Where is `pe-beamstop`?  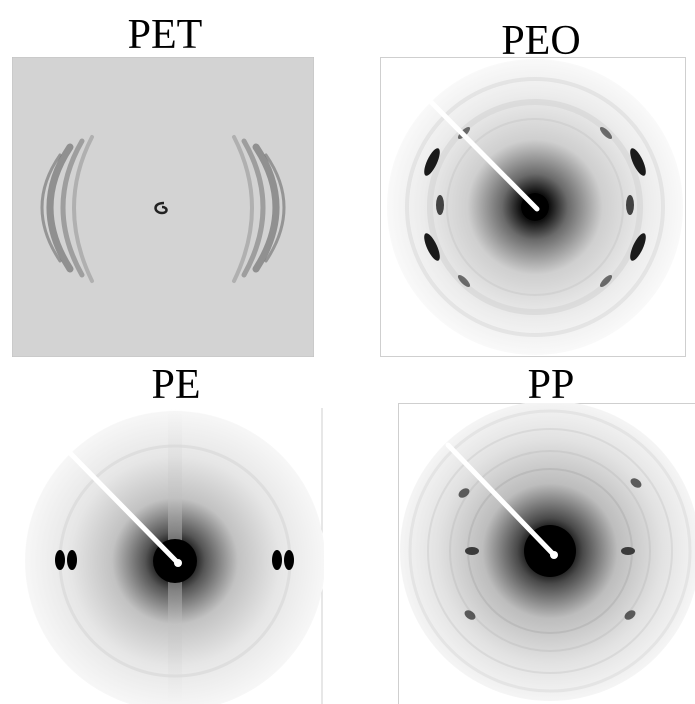
pe-beamstop is located at coordinates (124, 508).